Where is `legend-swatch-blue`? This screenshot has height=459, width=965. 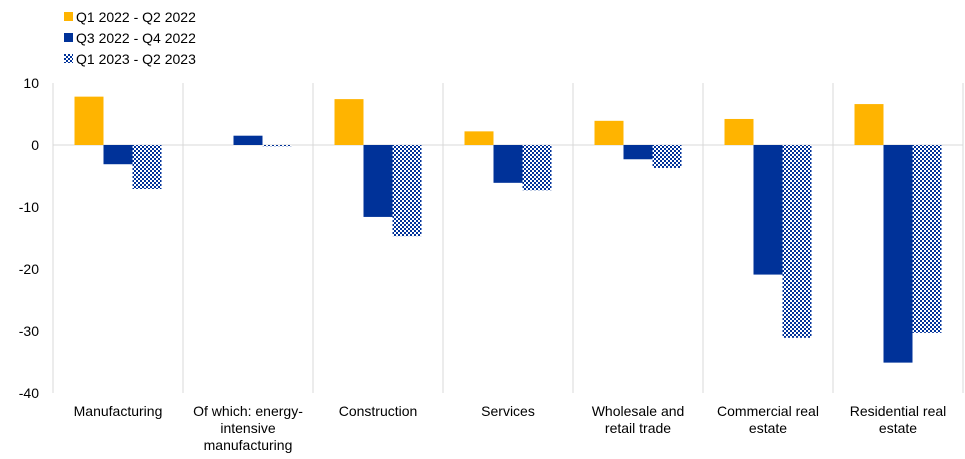
legend-swatch-blue is located at coordinates (68, 37).